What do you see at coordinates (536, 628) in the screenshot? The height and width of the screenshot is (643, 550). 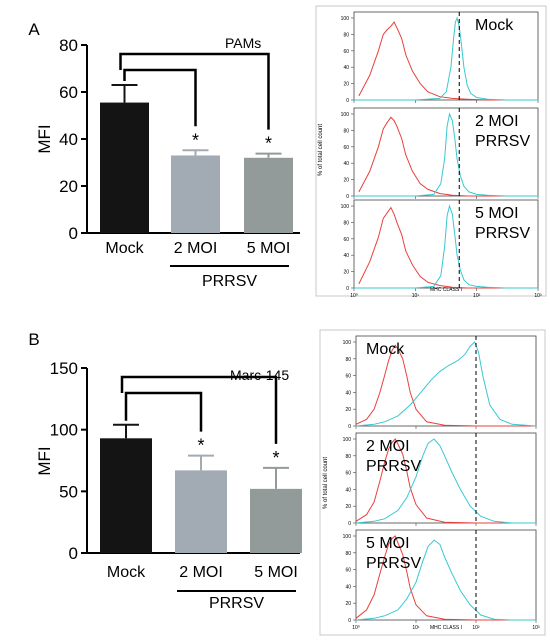 I see `hist1-x-tick-label: 10³` at bounding box center [536, 628].